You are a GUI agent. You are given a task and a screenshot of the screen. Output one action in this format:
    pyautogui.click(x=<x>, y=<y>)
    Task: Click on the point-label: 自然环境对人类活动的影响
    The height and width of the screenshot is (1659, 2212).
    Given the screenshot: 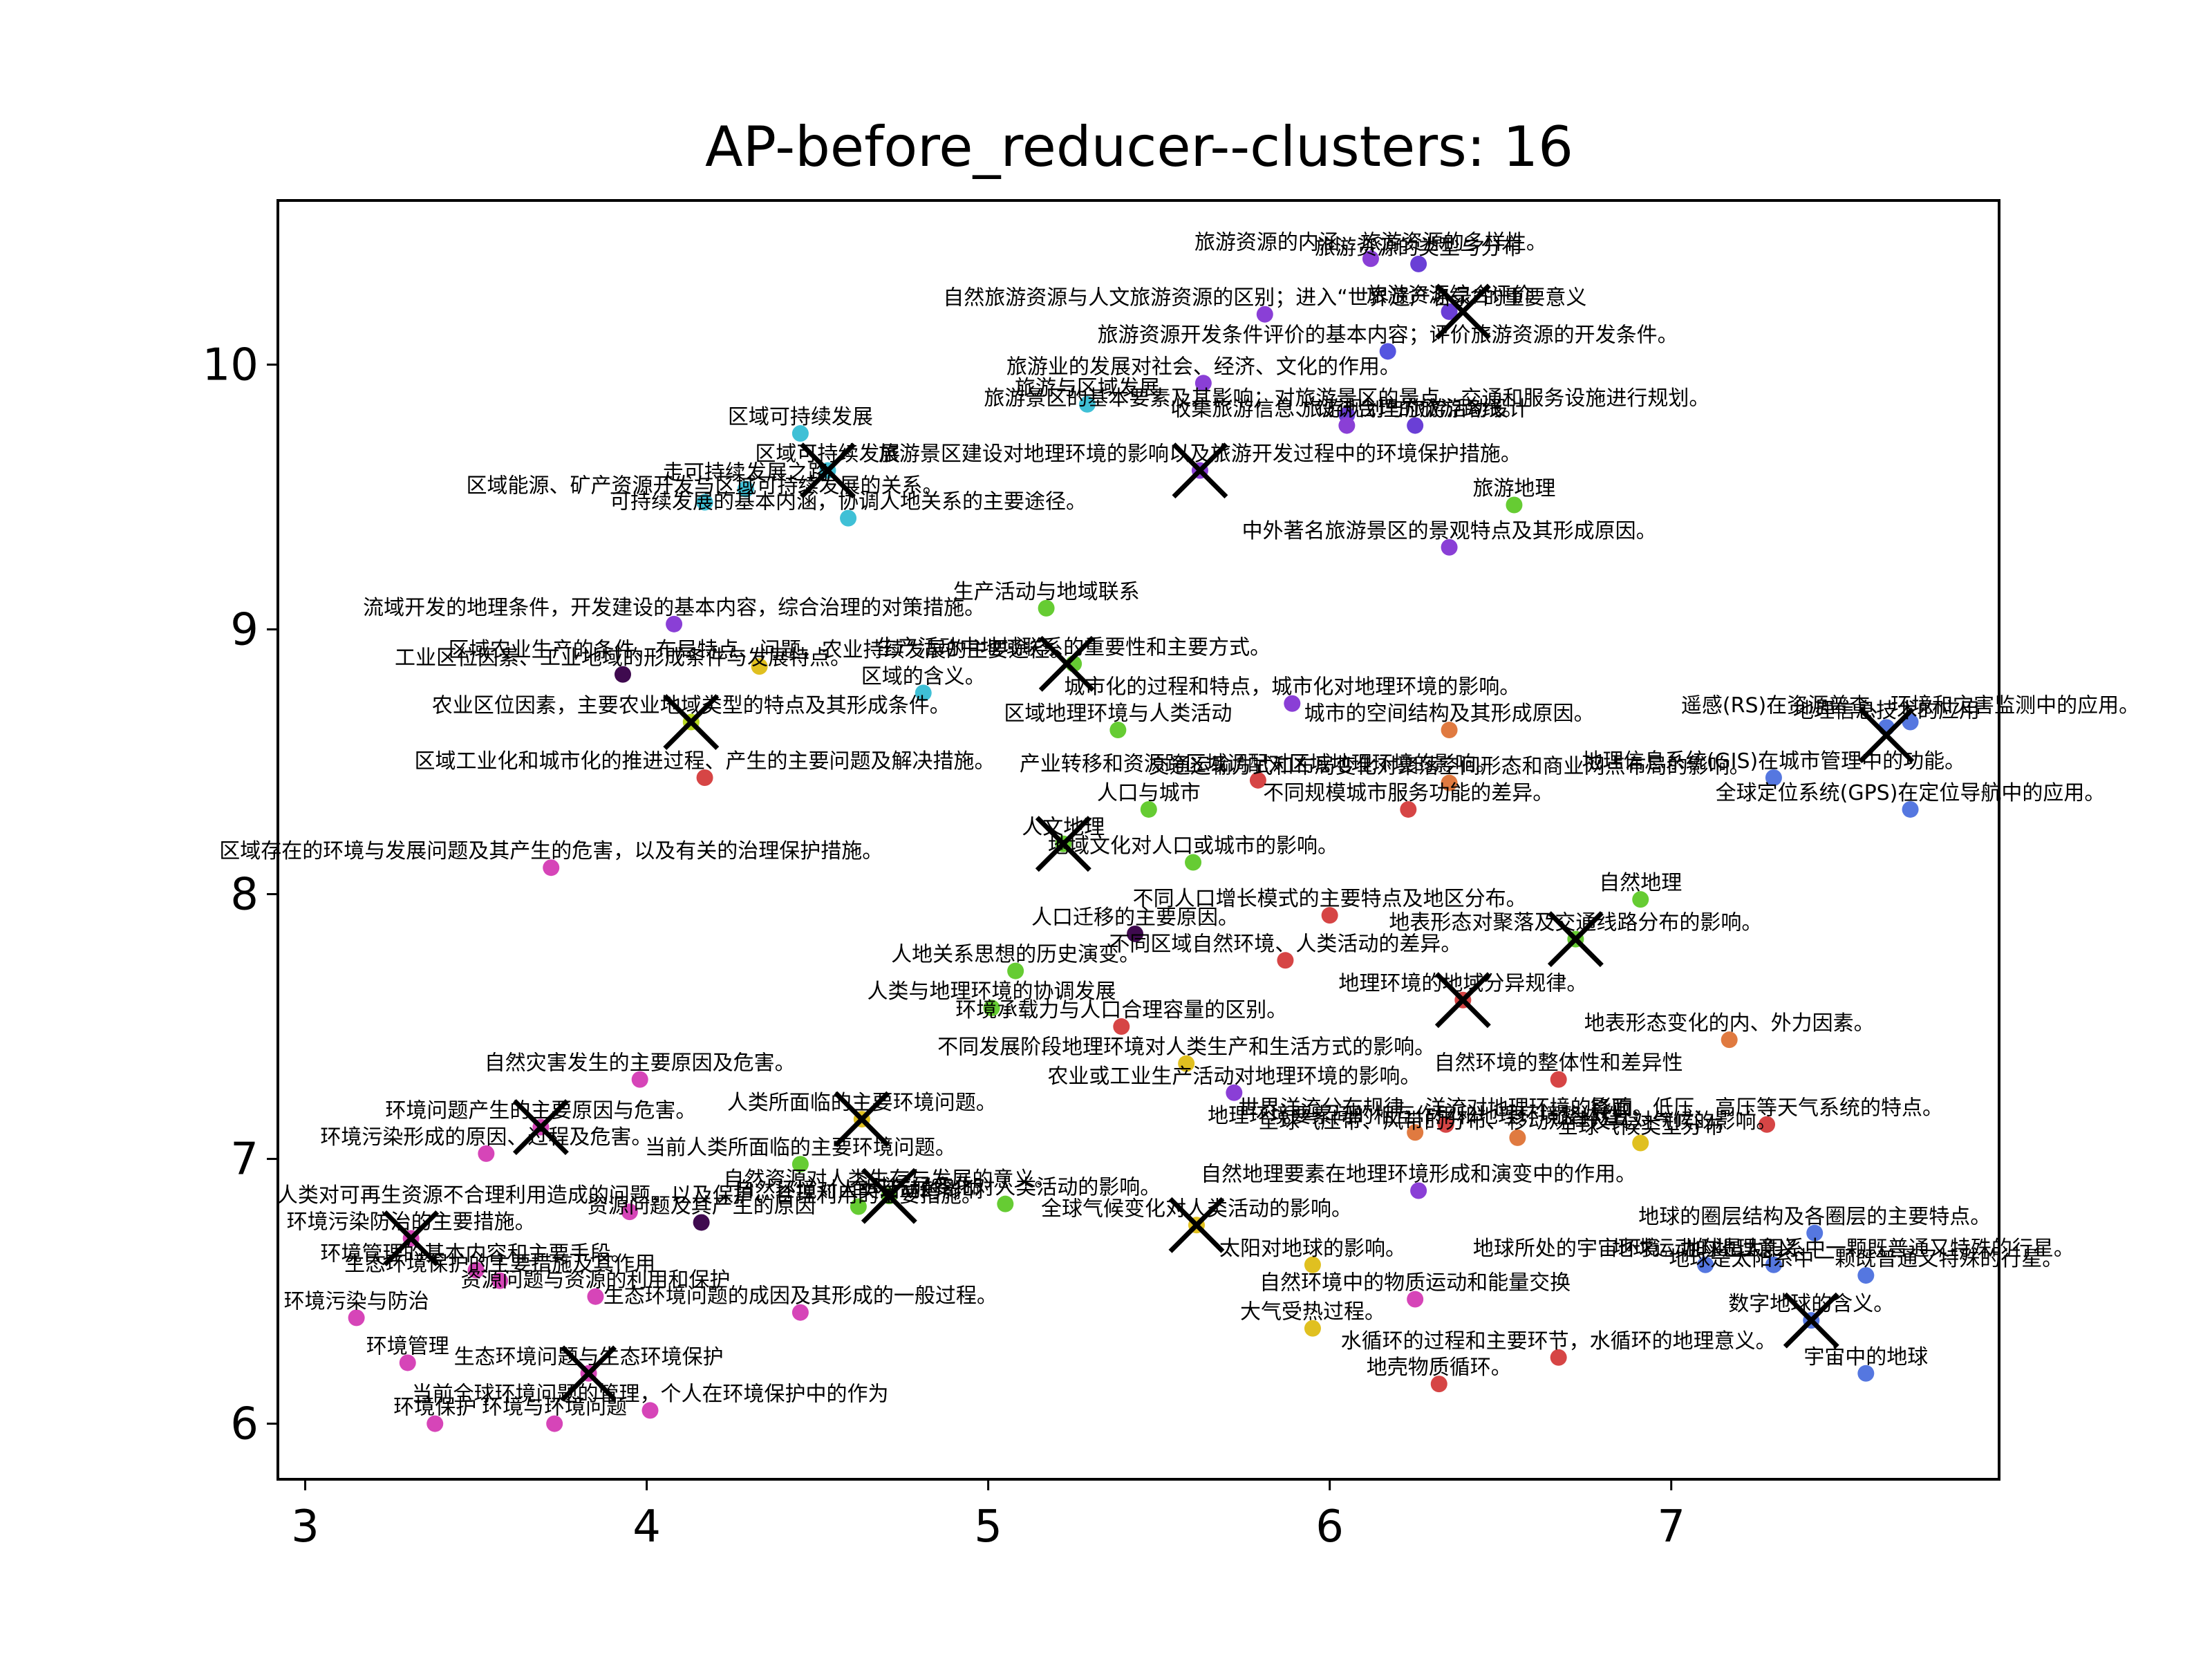 What is the action you would take?
    pyautogui.click(x=859, y=1190)
    